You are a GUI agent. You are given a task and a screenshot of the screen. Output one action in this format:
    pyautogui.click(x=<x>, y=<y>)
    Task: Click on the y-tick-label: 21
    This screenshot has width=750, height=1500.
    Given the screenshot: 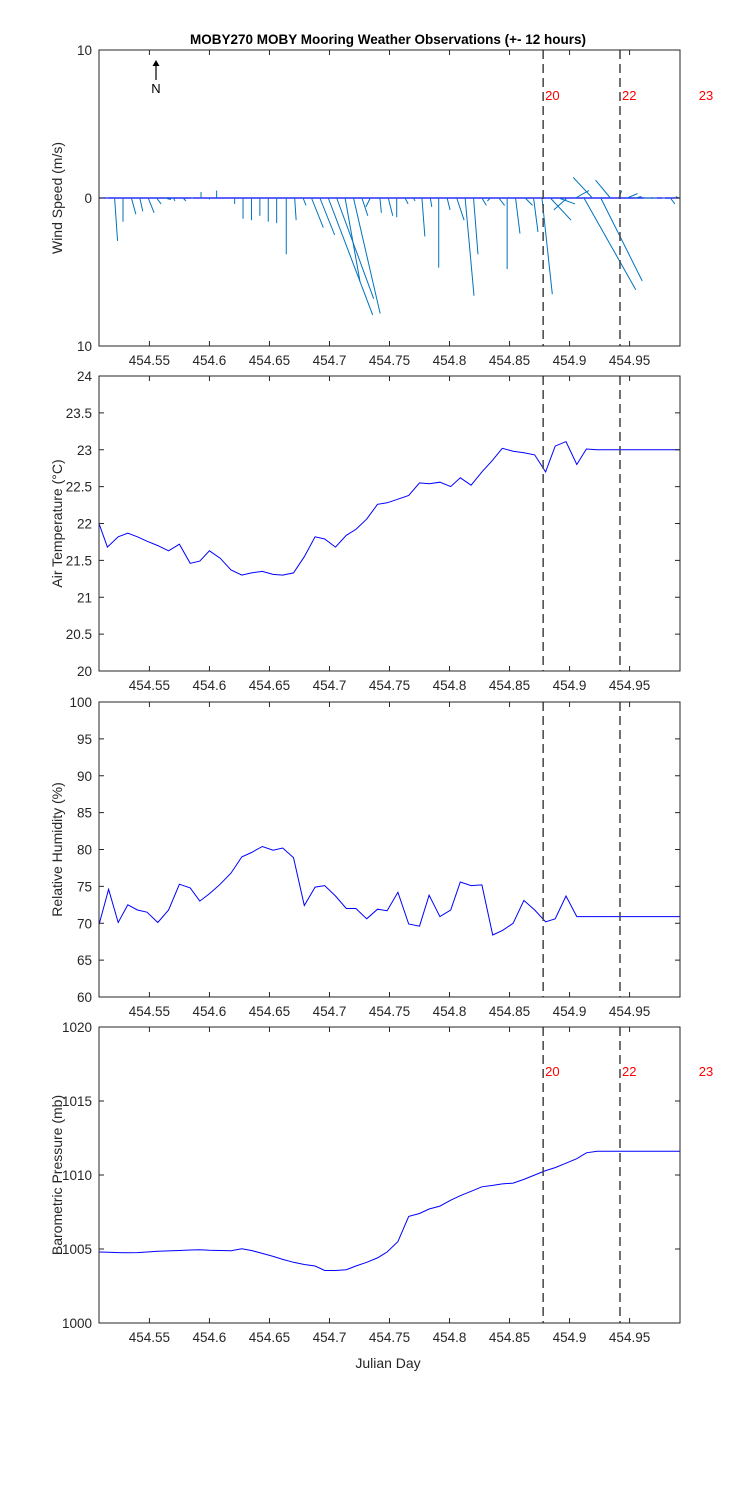 What is the action you would take?
    pyautogui.click(x=84, y=597)
    